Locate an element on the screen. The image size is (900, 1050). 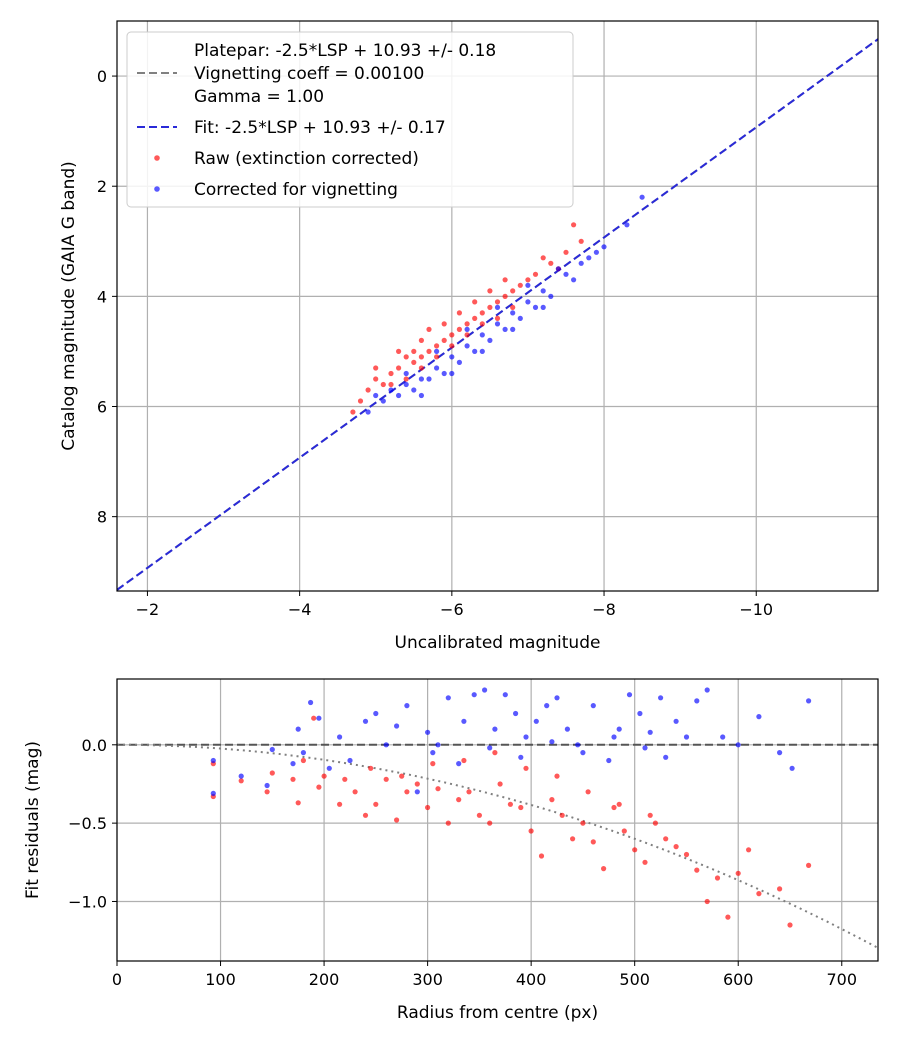
bot-ytick-label: −0.5 is located at coordinates (87, 823).